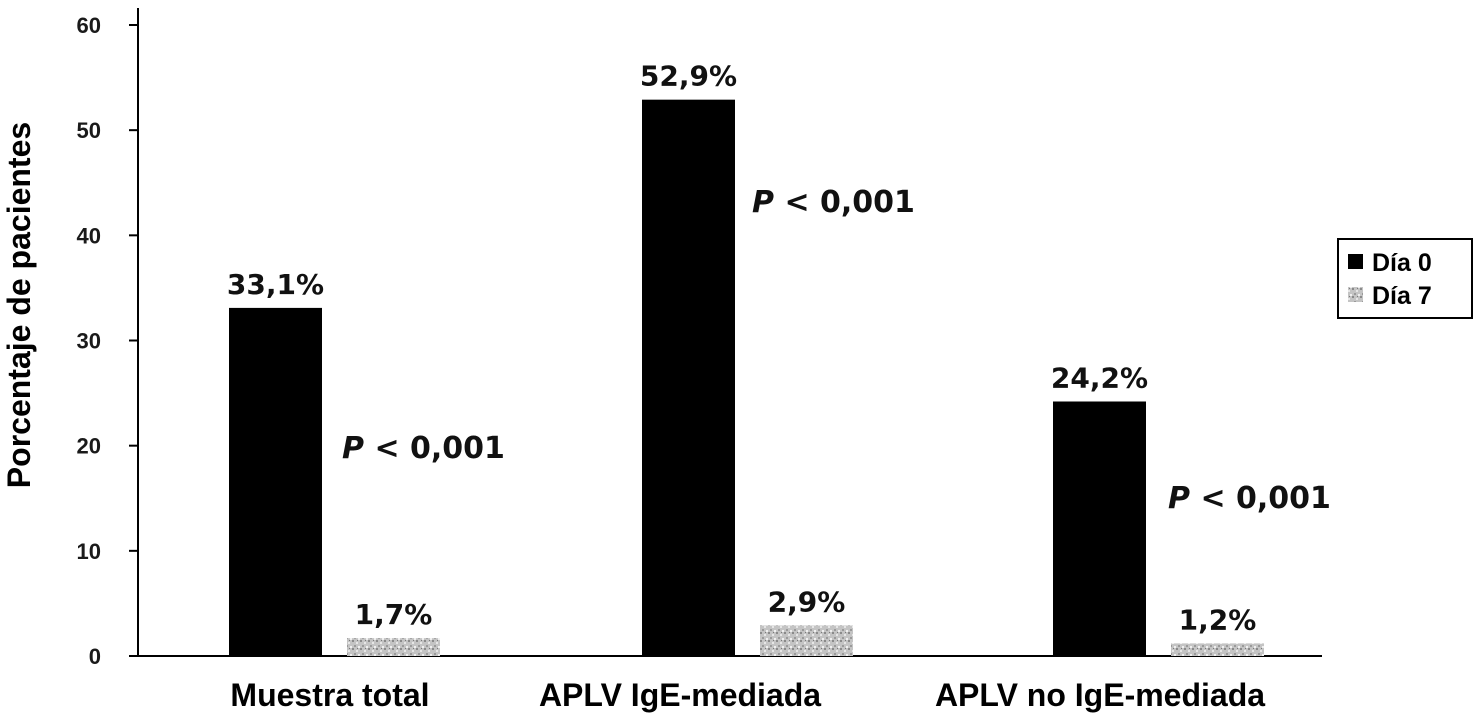 The height and width of the screenshot is (714, 1475). I want to click on y-tick-label: 10, so click(89, 551).